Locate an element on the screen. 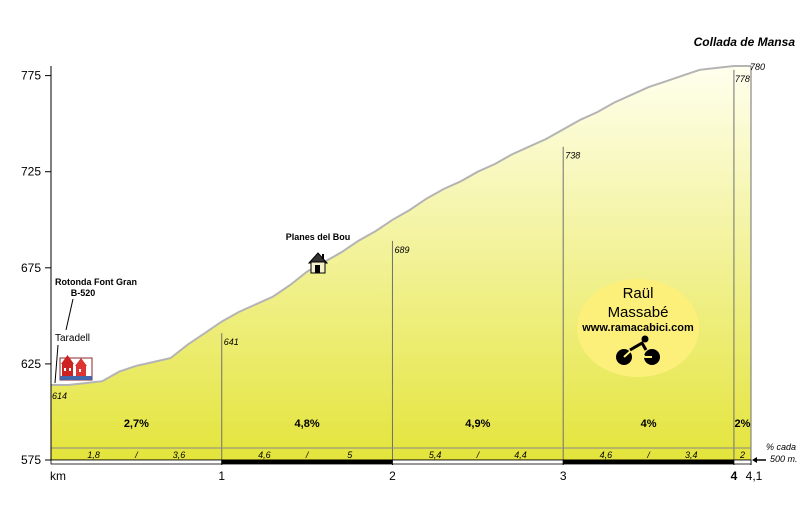 Image resolution: width=800 pixels, height=505 pixels. half-km-gradient-label: 3,4 is located at coordinates (691, 455).